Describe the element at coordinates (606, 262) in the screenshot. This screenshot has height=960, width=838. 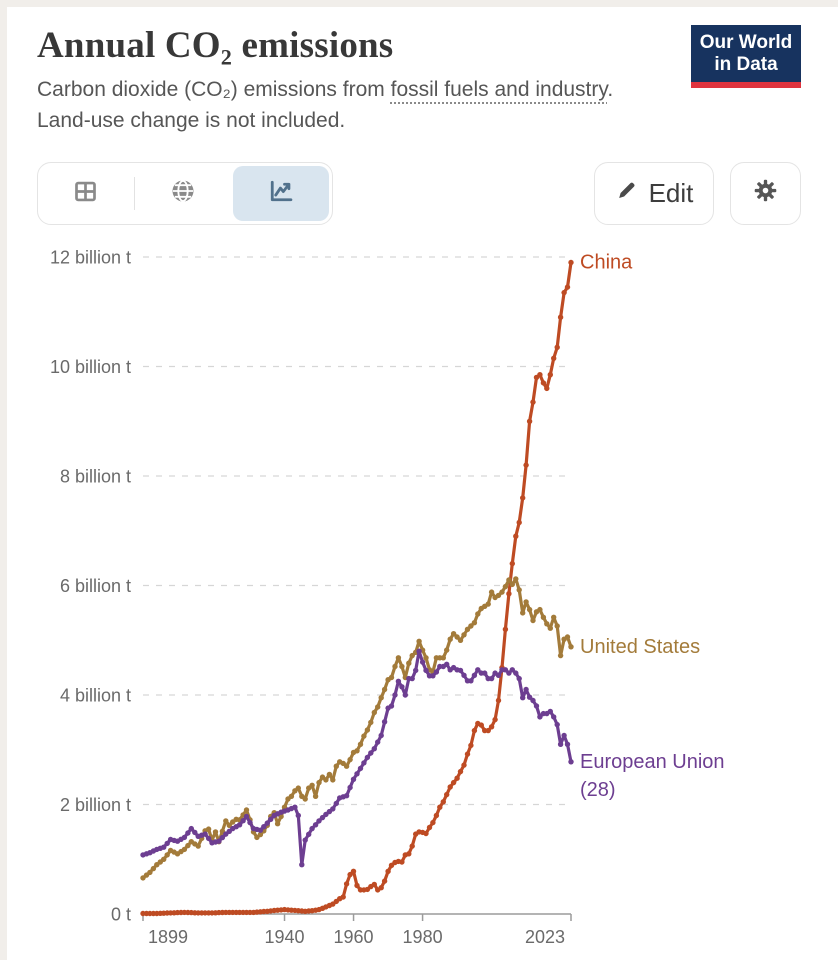
I see `series-label-china: China` at that location.